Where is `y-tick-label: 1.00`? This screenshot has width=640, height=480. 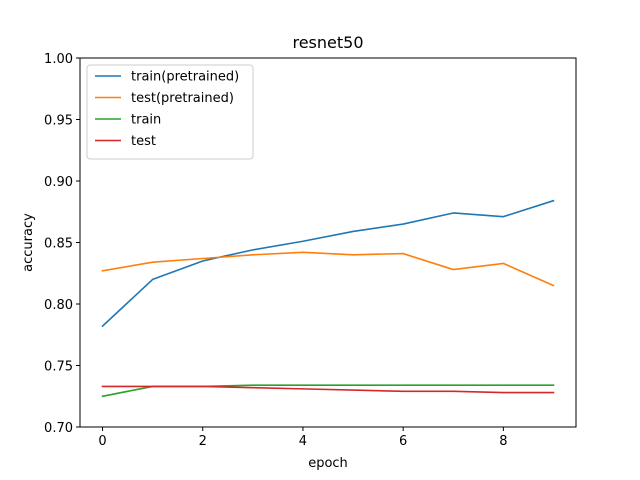 y-tick-label: 1.00 is located at coordinates (58, 59).